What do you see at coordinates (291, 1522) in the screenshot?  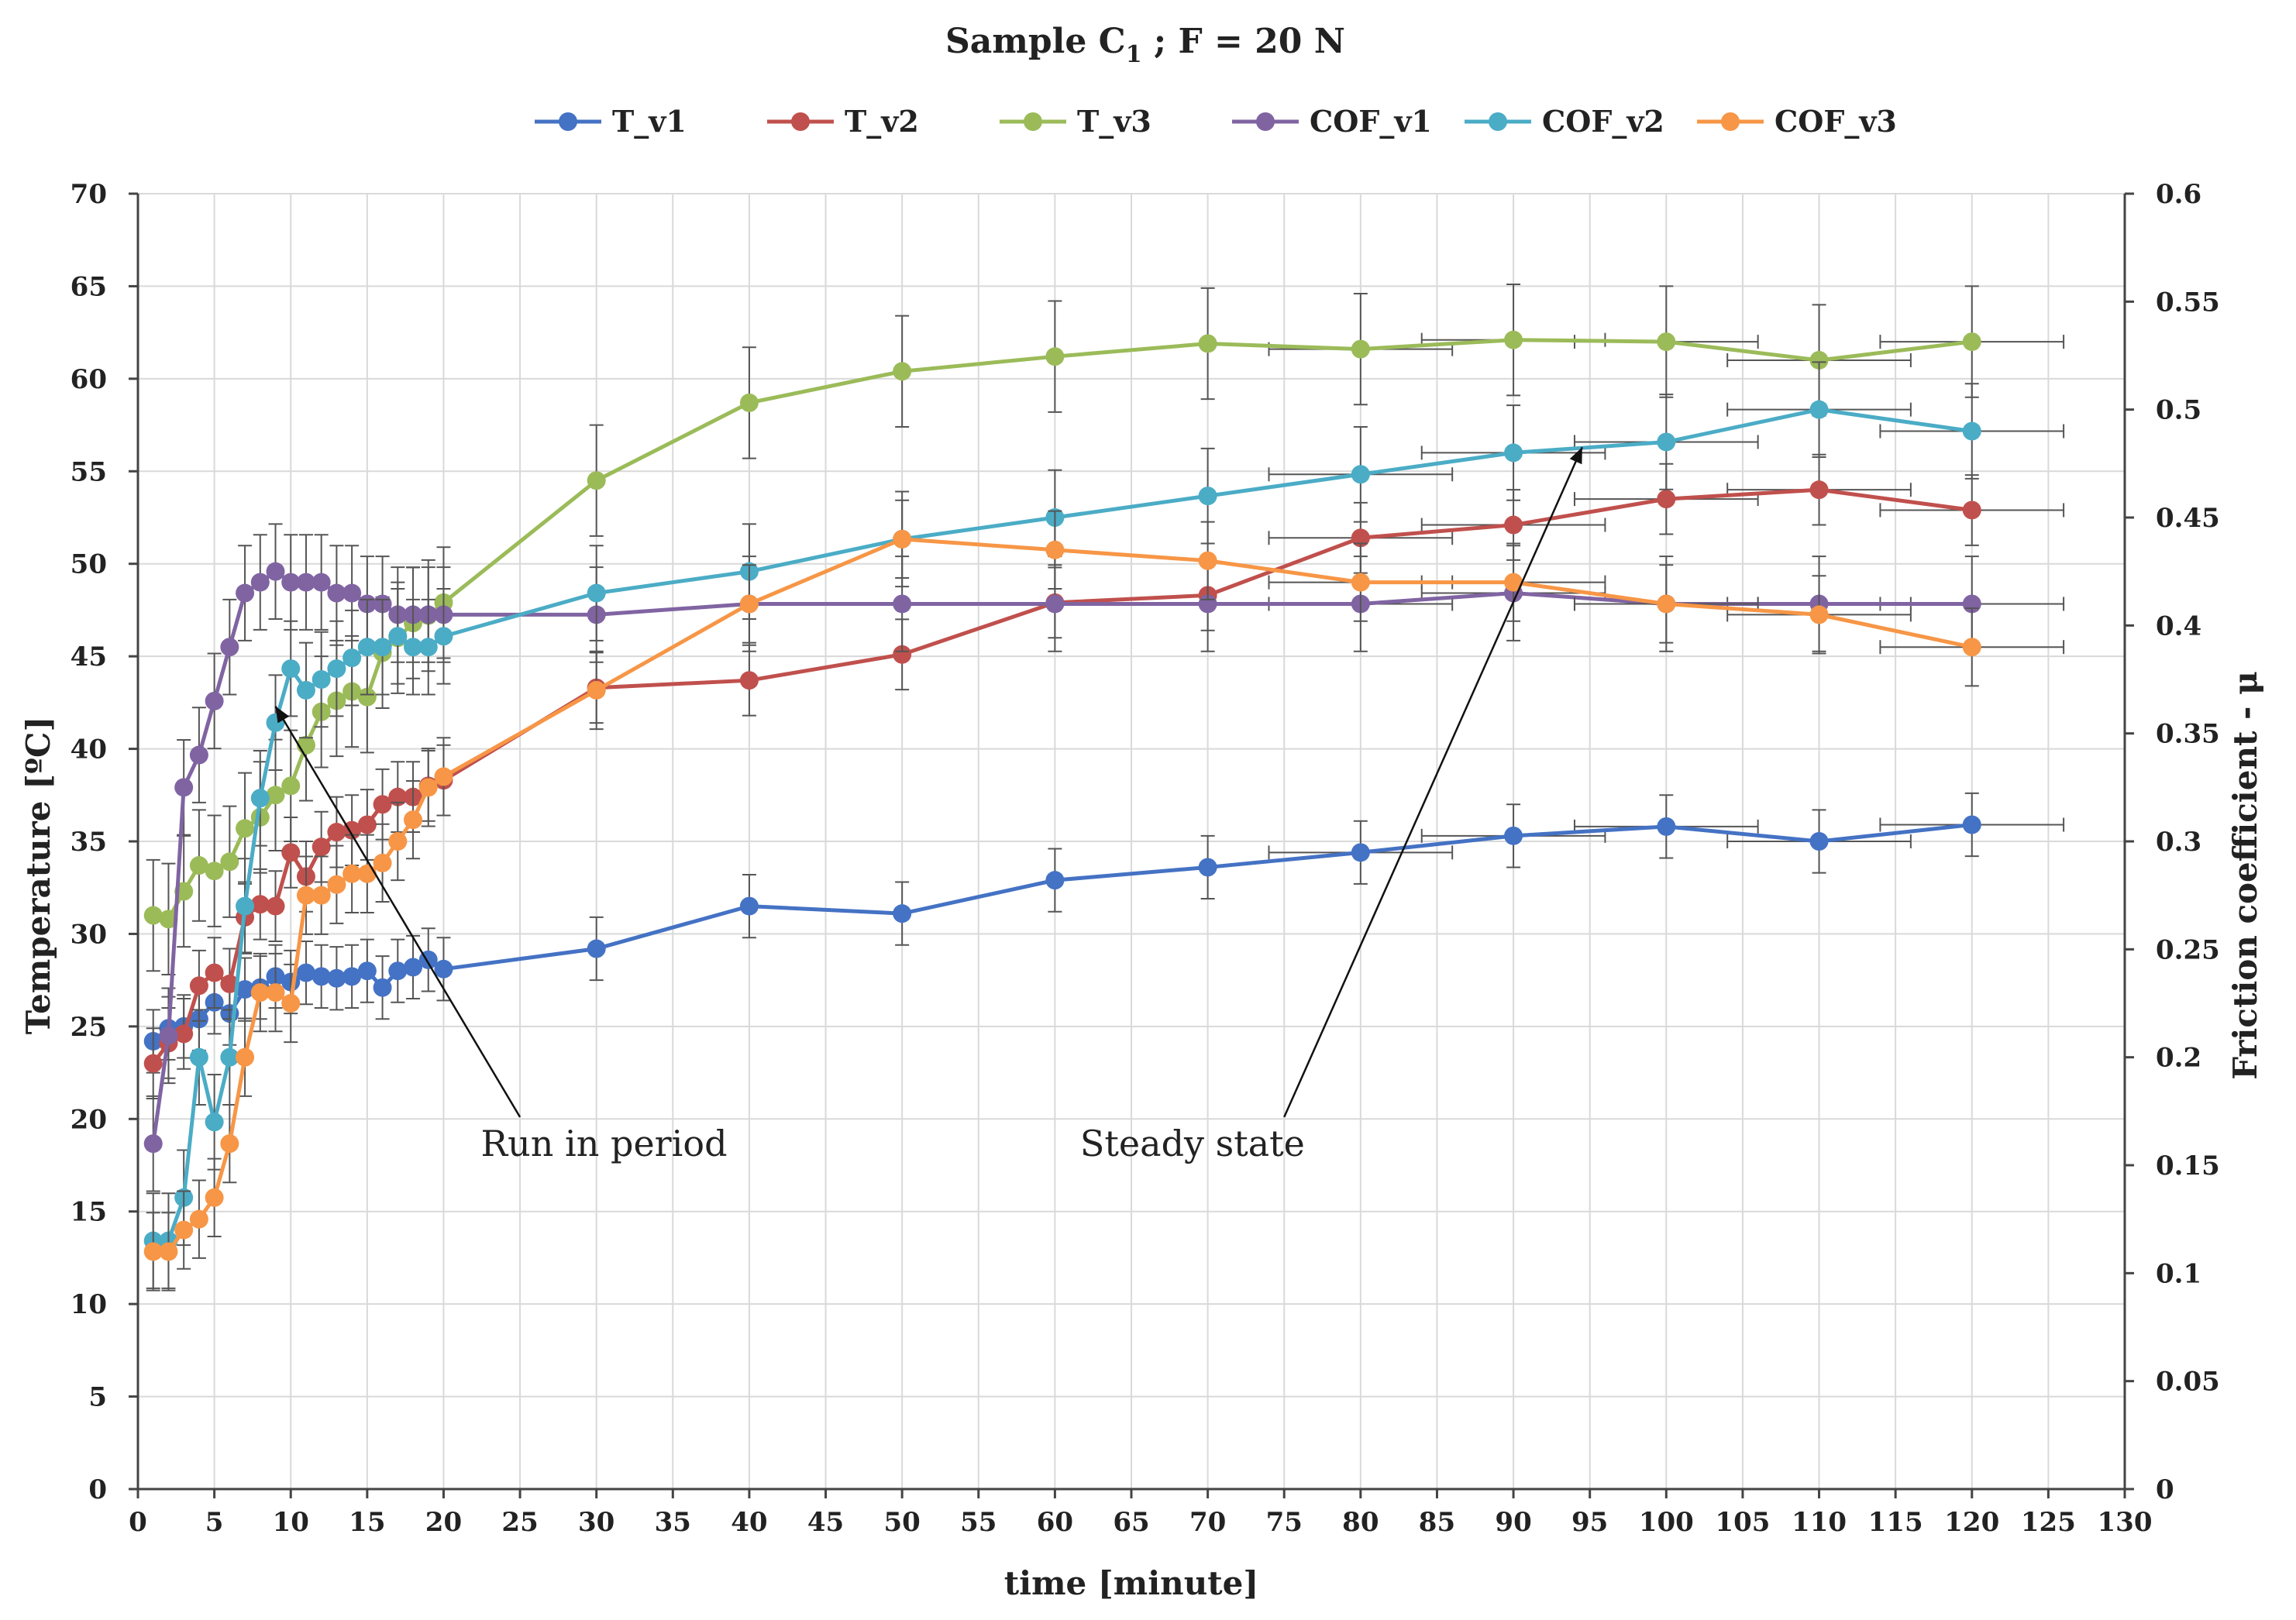 I see `x-tick-label: 10` at bounding box center [291, 1522].